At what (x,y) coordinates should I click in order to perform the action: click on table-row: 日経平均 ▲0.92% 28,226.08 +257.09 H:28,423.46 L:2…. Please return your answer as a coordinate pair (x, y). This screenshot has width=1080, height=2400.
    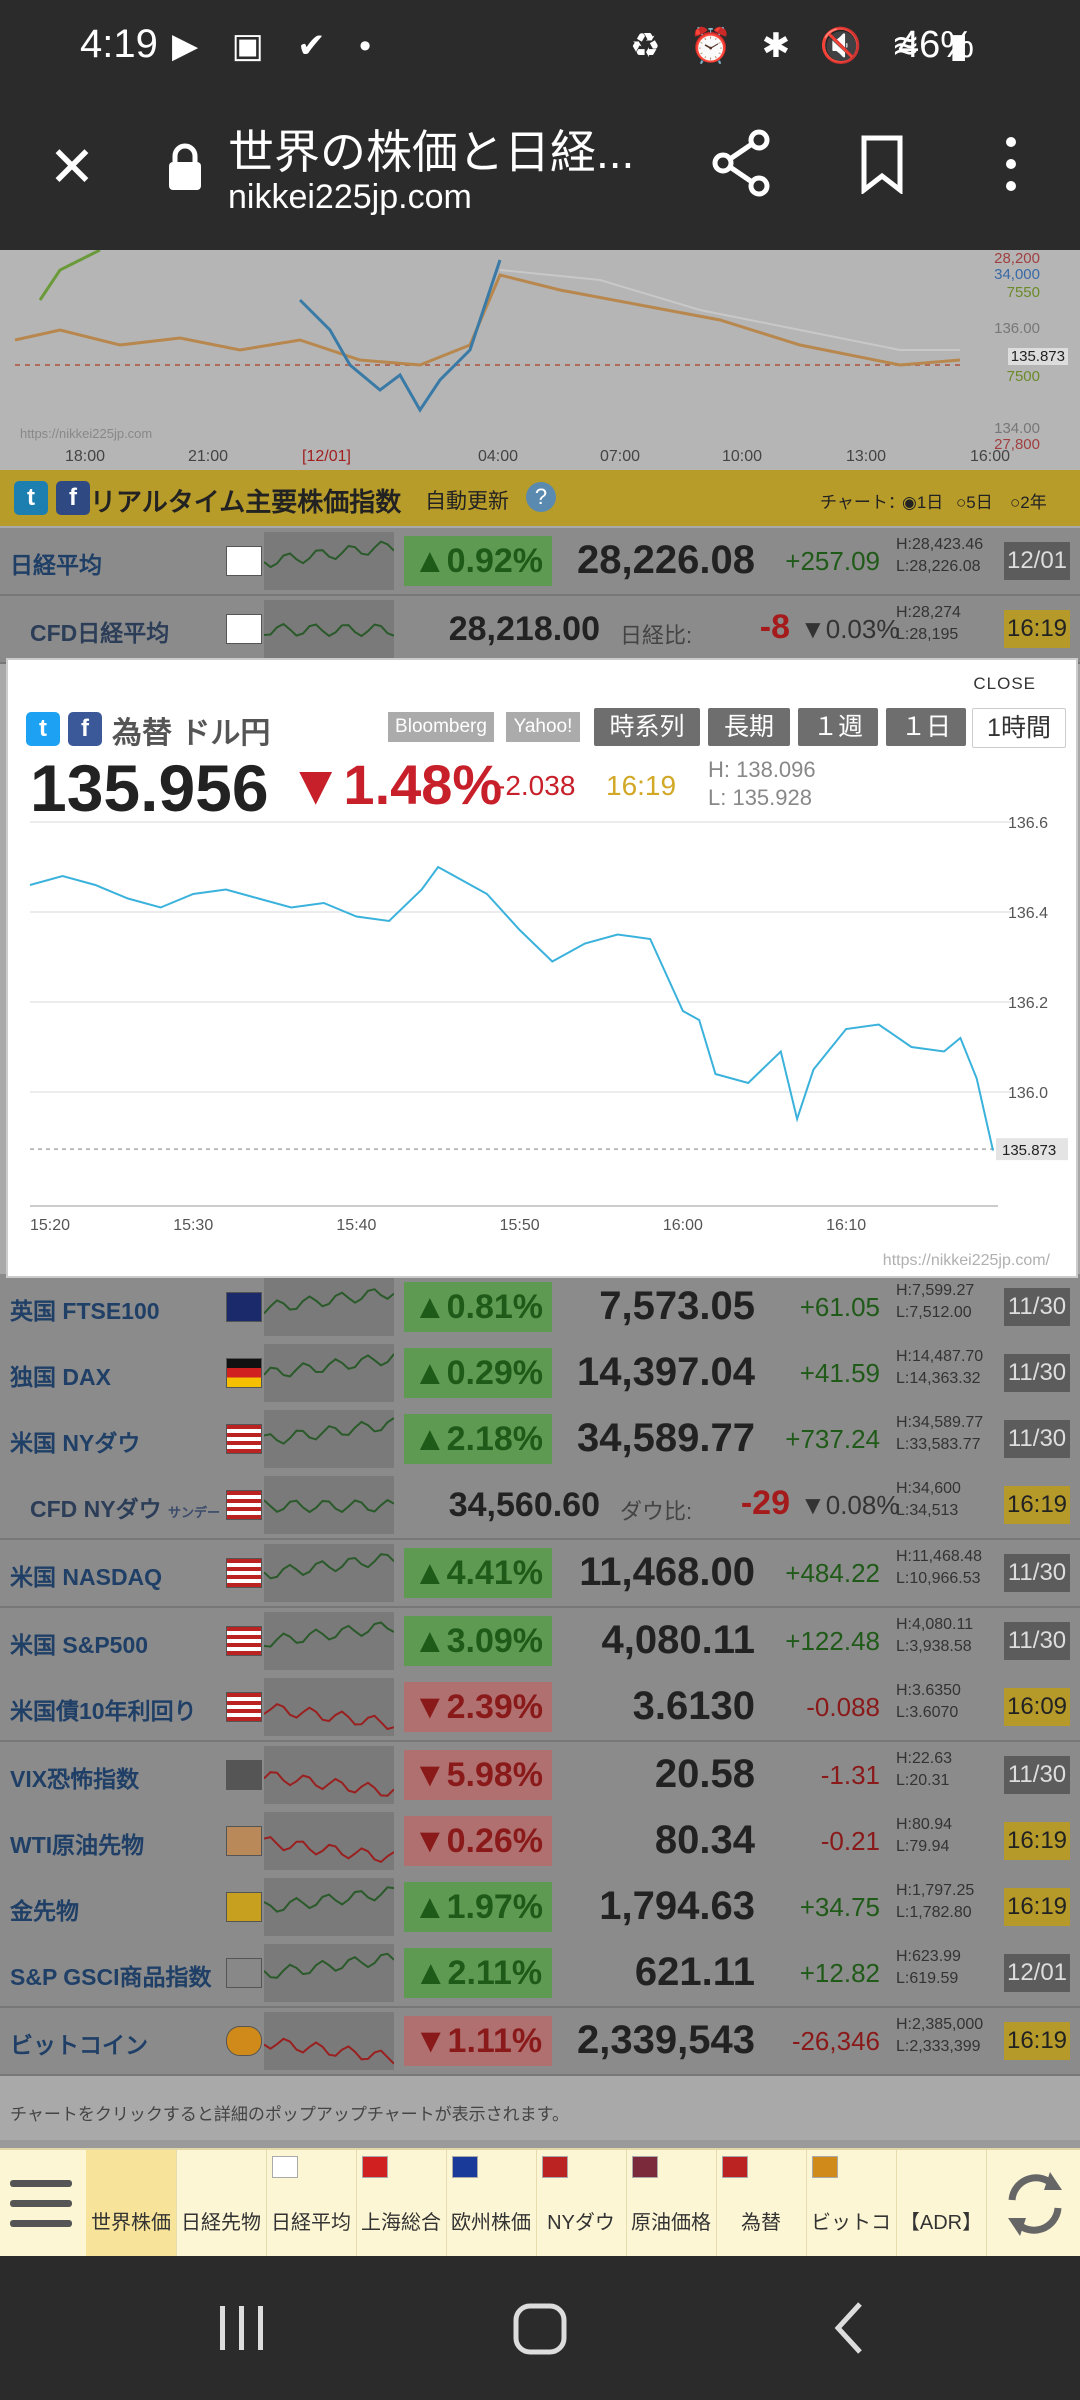
    Looking at the image, I should click on (540, 562).